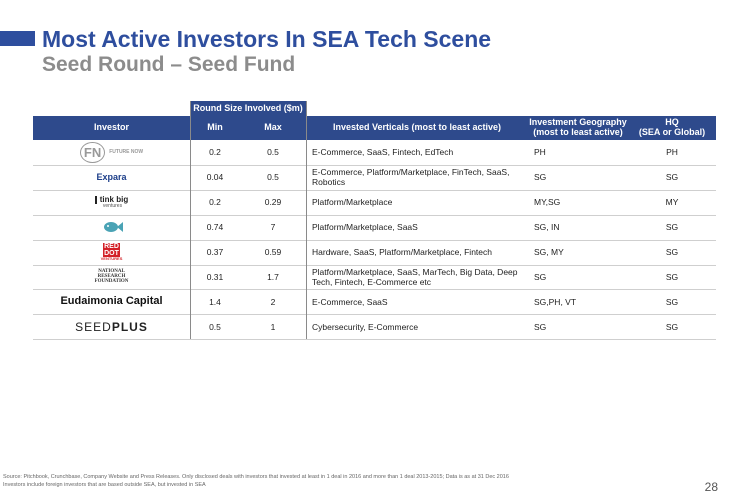  Describe the element at coordinates (365, 227) in the screenshot. I see `cell-verticals: Platform/Marketplace, SaaS` at that location.